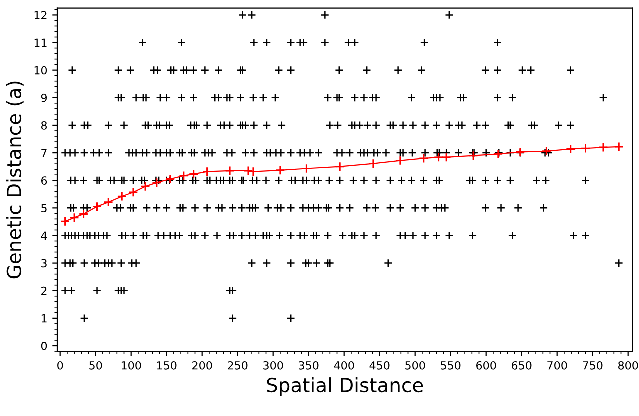  What do you see at coordinates (167, 365) in the screenshot?
I see `x-tick-label: 150` at bounding box center [167, 365].